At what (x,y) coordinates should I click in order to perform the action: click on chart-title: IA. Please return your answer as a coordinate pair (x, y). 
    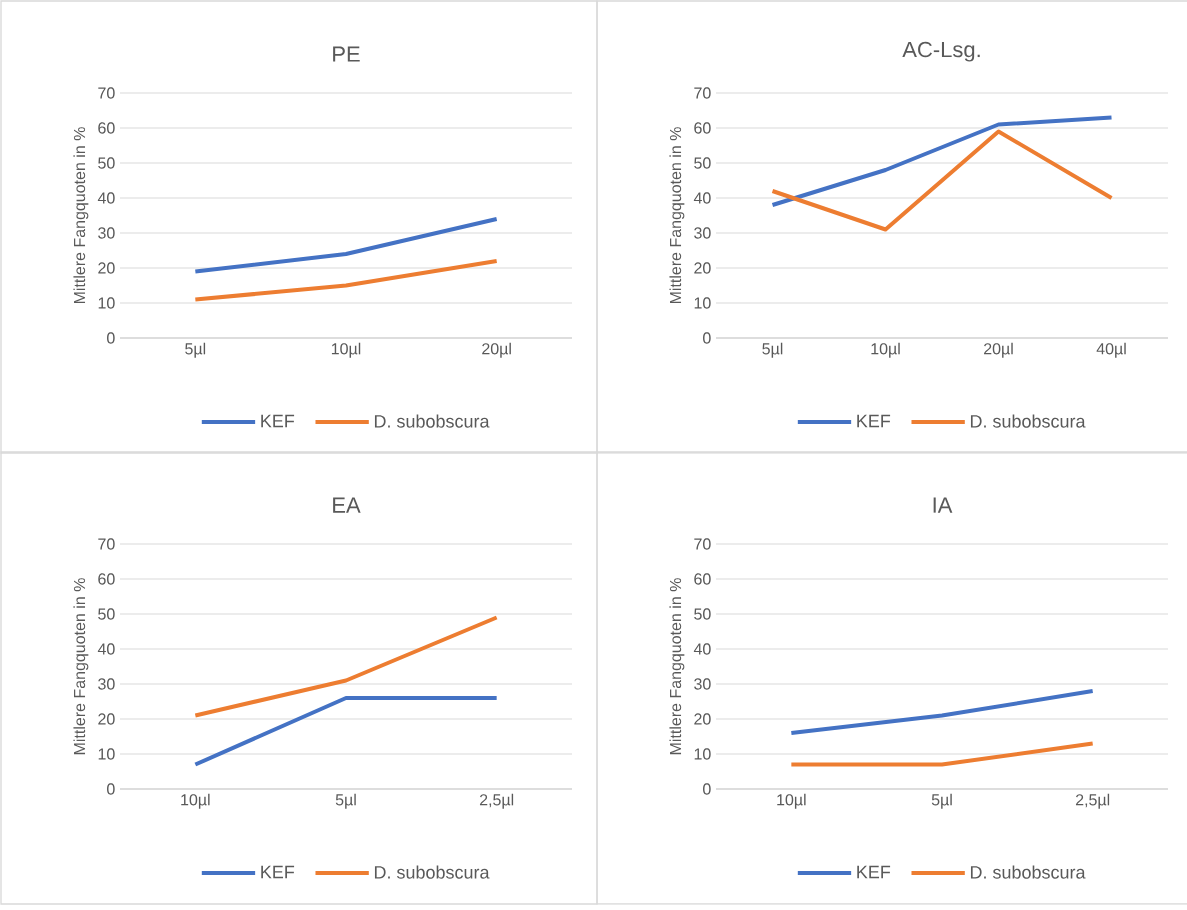
    Looking at the image, I should click on (943, 505).